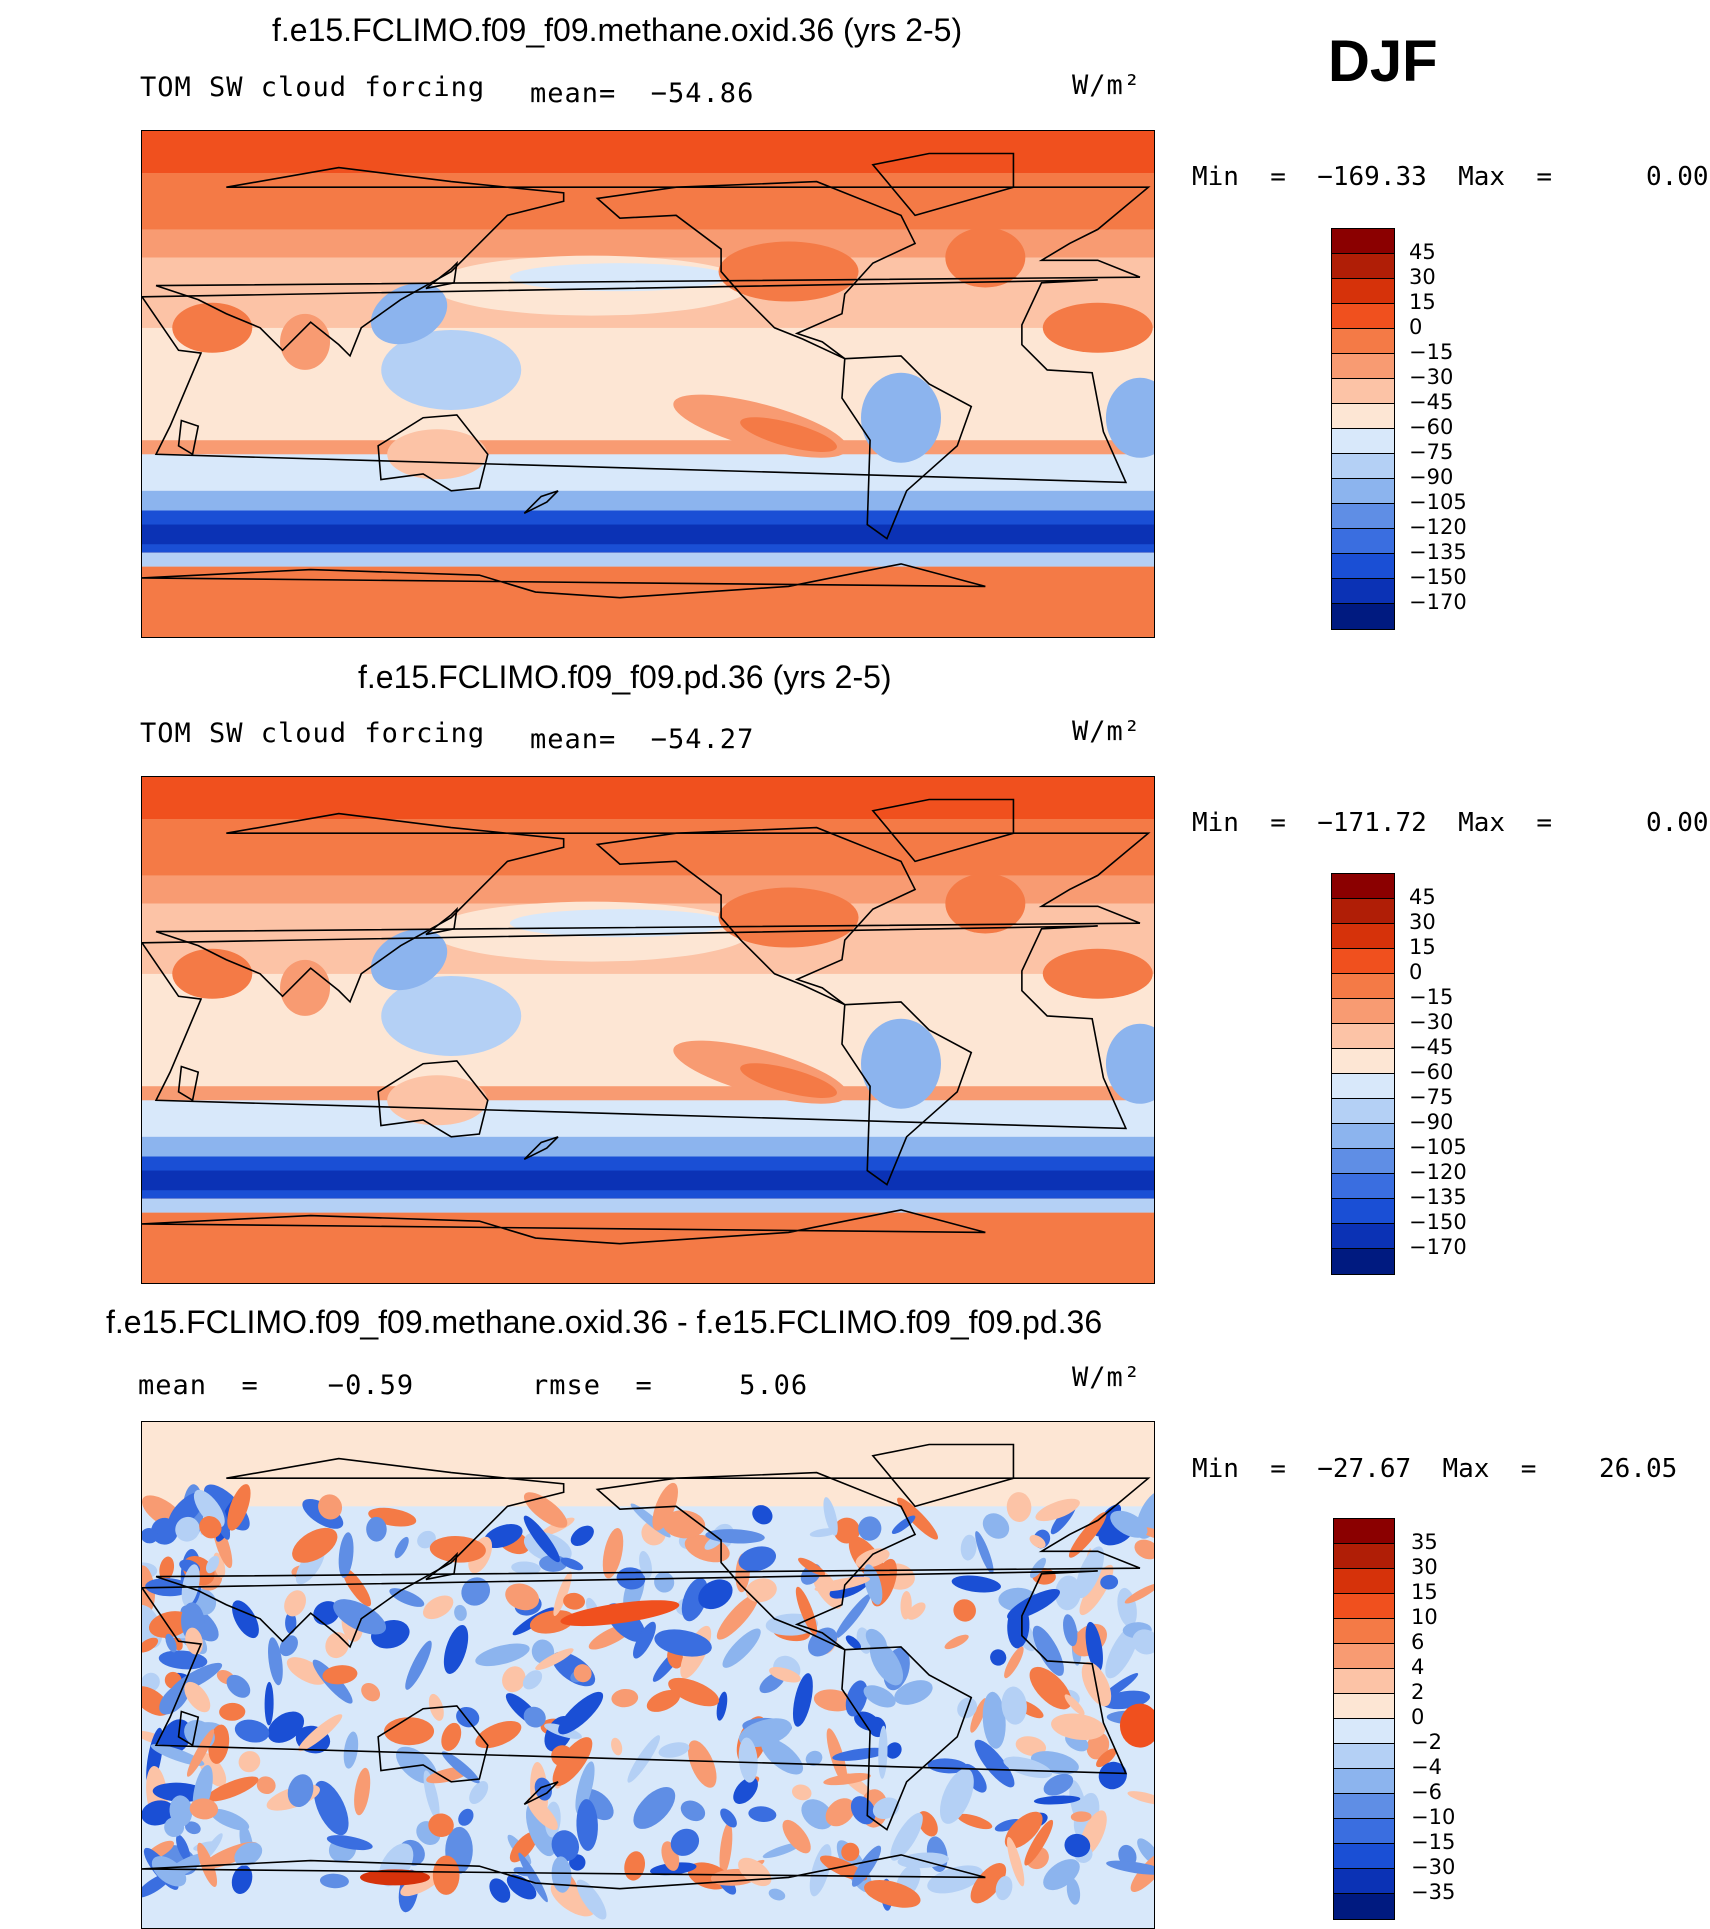 The image size is (1710, 1929). Describe the element at coordinates (1450, 177) in the screenshot. I see `panel-1-minmax: Min = −169.33 Max = 0.00` at that location.